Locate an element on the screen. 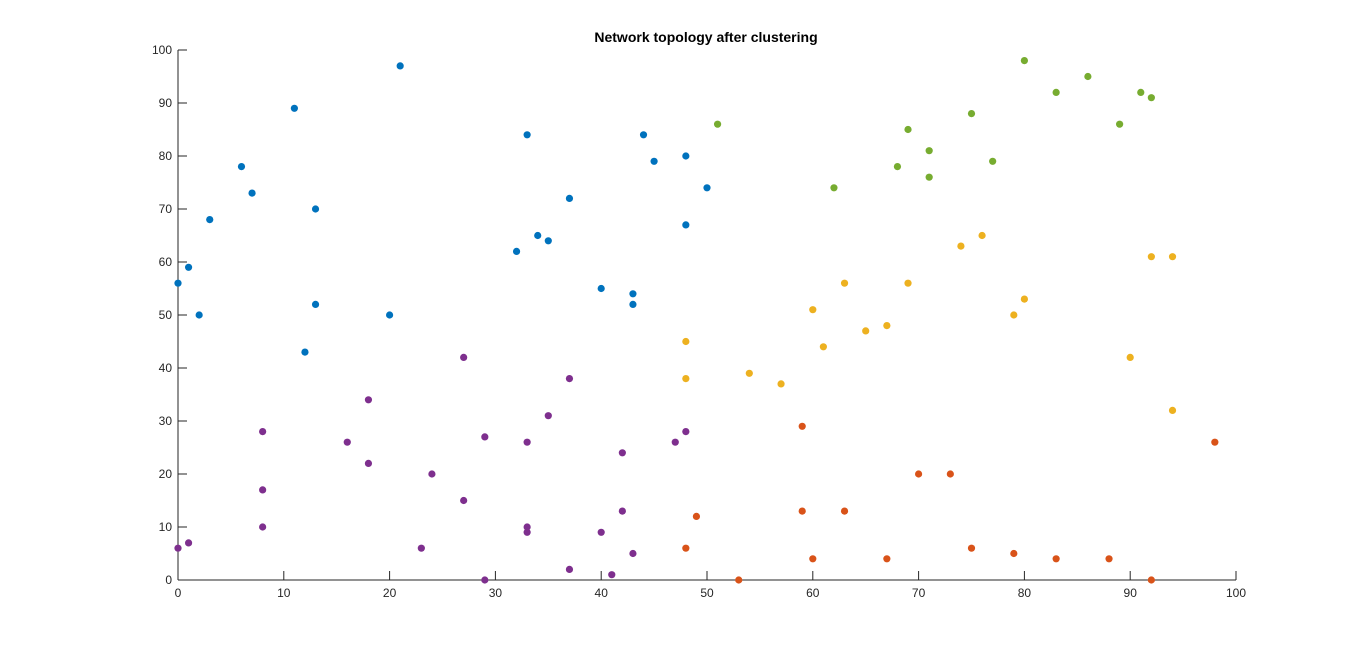 This screenshot has width=1366, height=651. x-tick-label: 20 is located at coordinates (390, 593).